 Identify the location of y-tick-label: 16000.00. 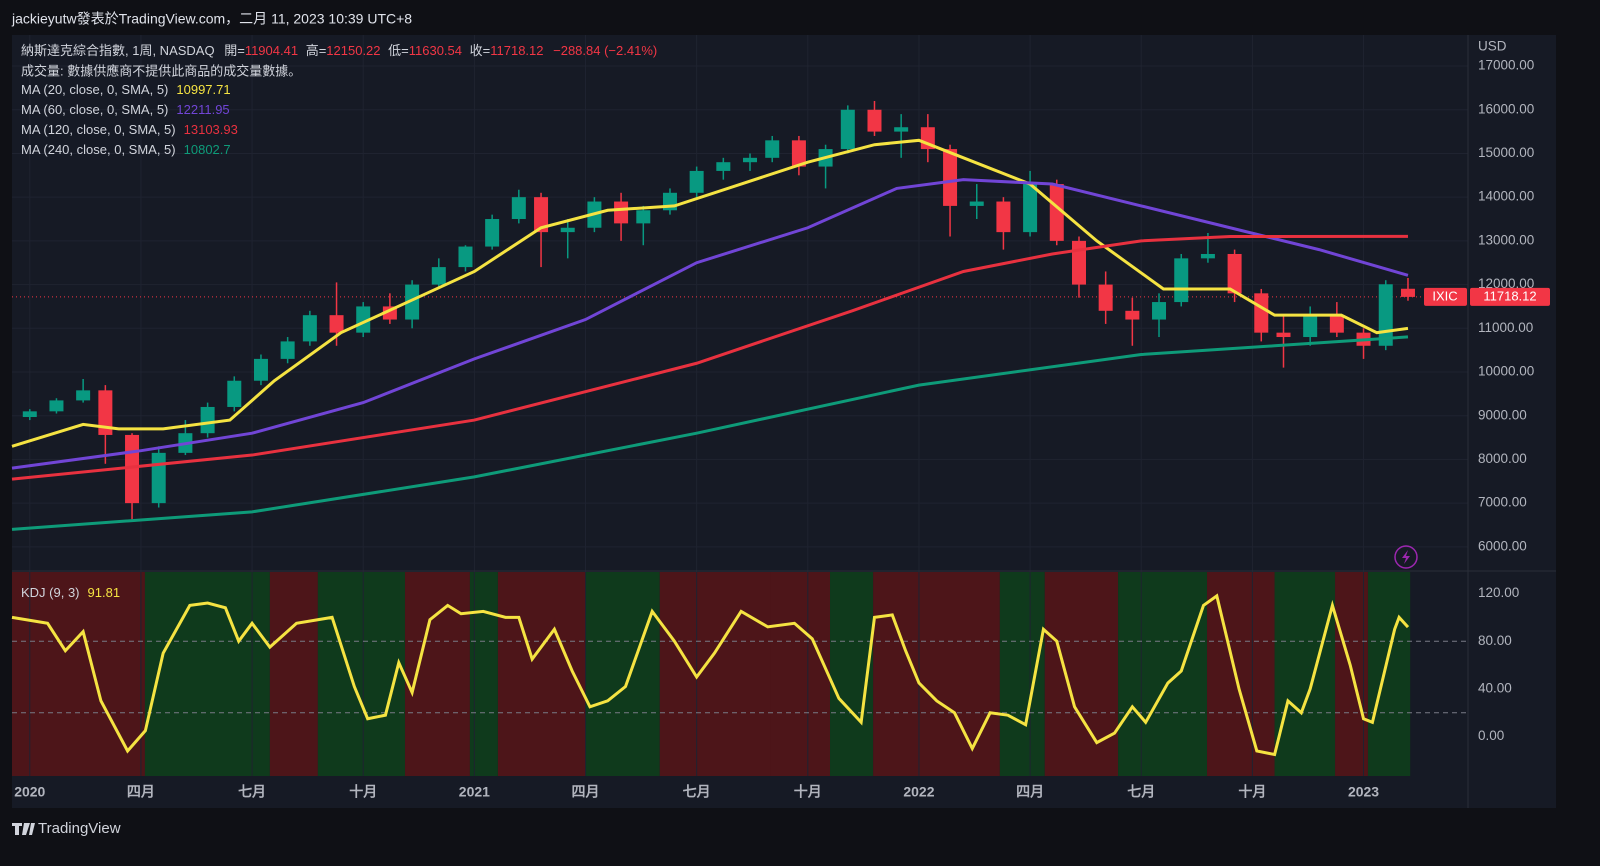
(1506, 108).